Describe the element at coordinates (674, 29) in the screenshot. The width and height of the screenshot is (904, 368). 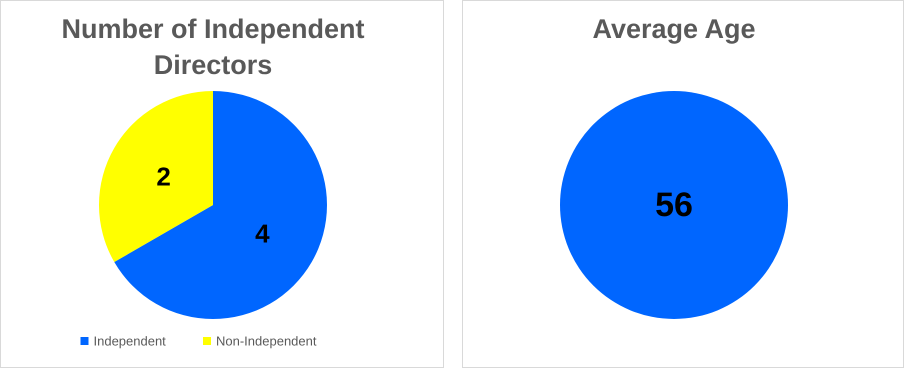
I see `chart-title: Average Age` at that location.